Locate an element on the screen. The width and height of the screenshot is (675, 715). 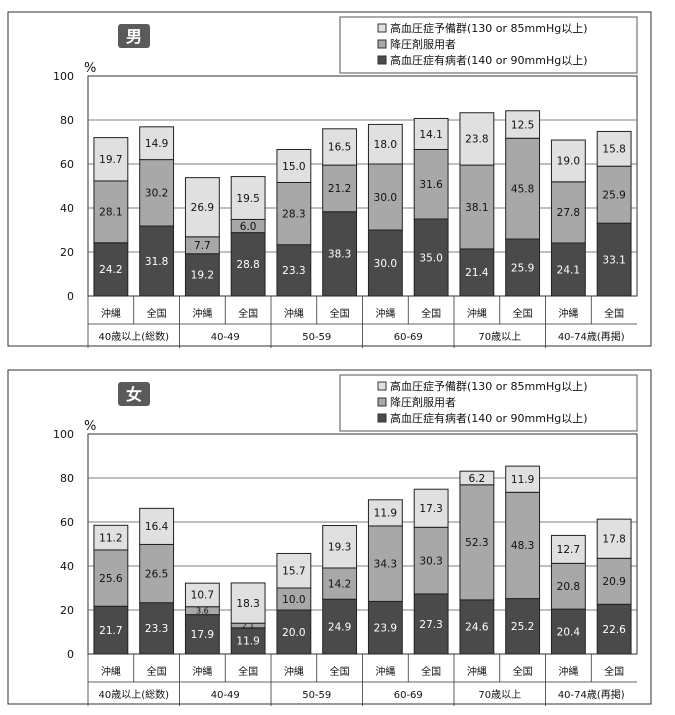
data-label: 19.5 is located at coordinates (247, 199).